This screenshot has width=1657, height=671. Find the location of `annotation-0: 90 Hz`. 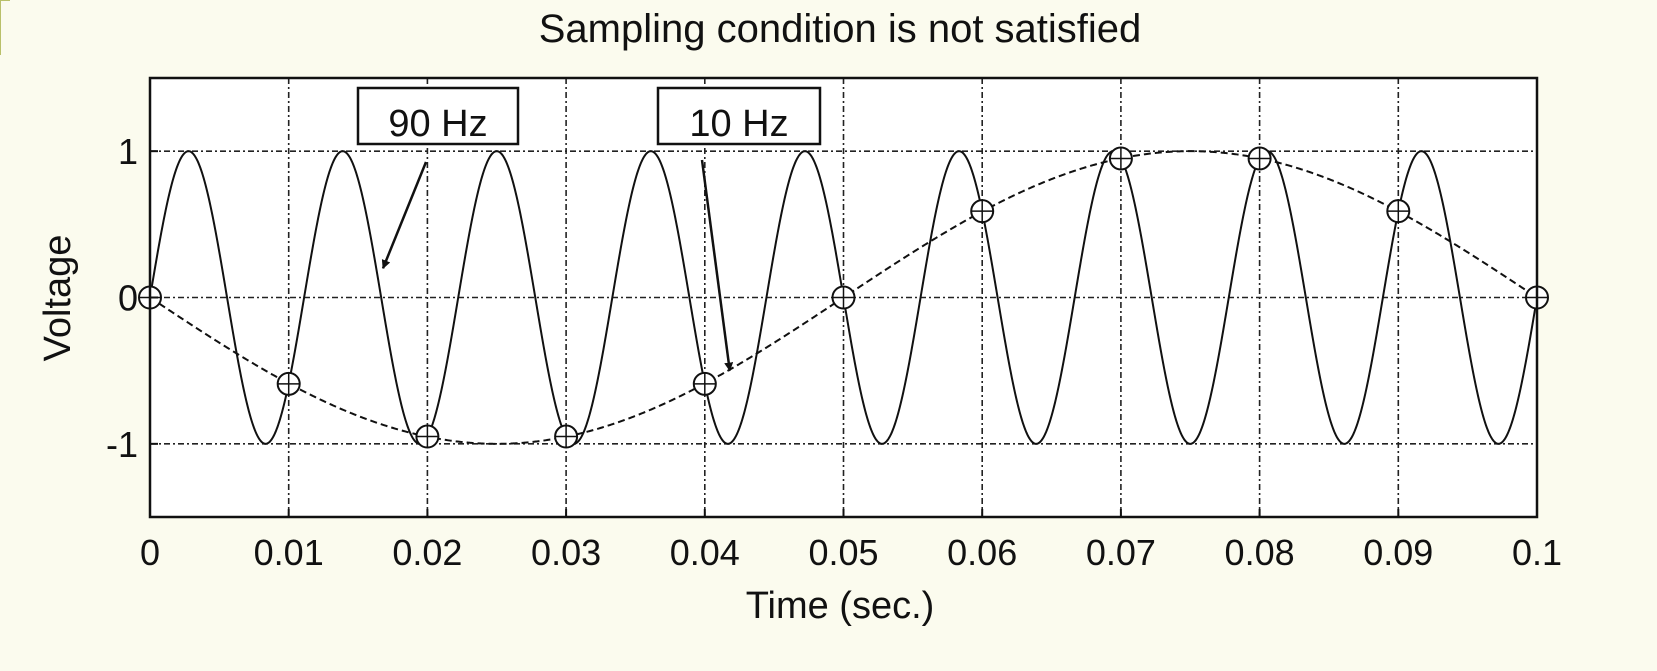

annotation-0: 90 Hz is located at coordinates (438, 178).